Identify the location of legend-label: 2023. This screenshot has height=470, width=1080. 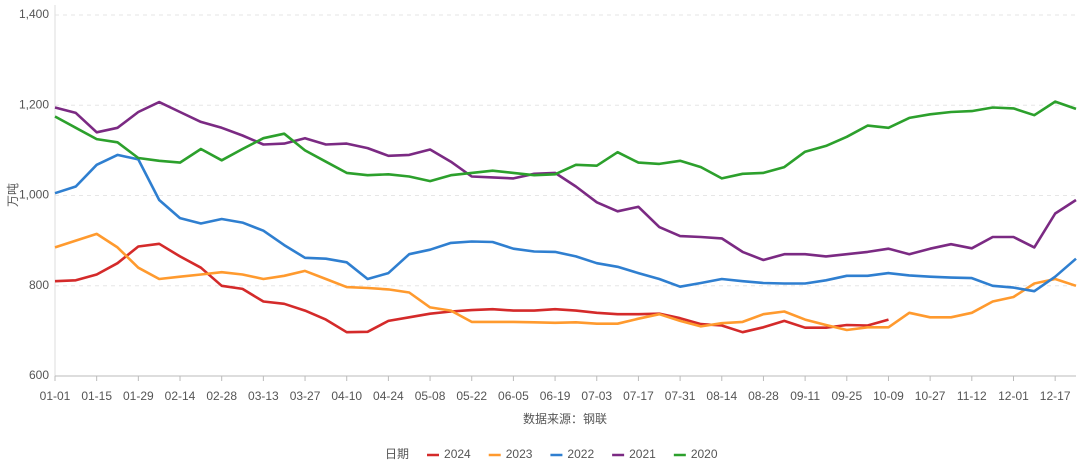
(519, 454).